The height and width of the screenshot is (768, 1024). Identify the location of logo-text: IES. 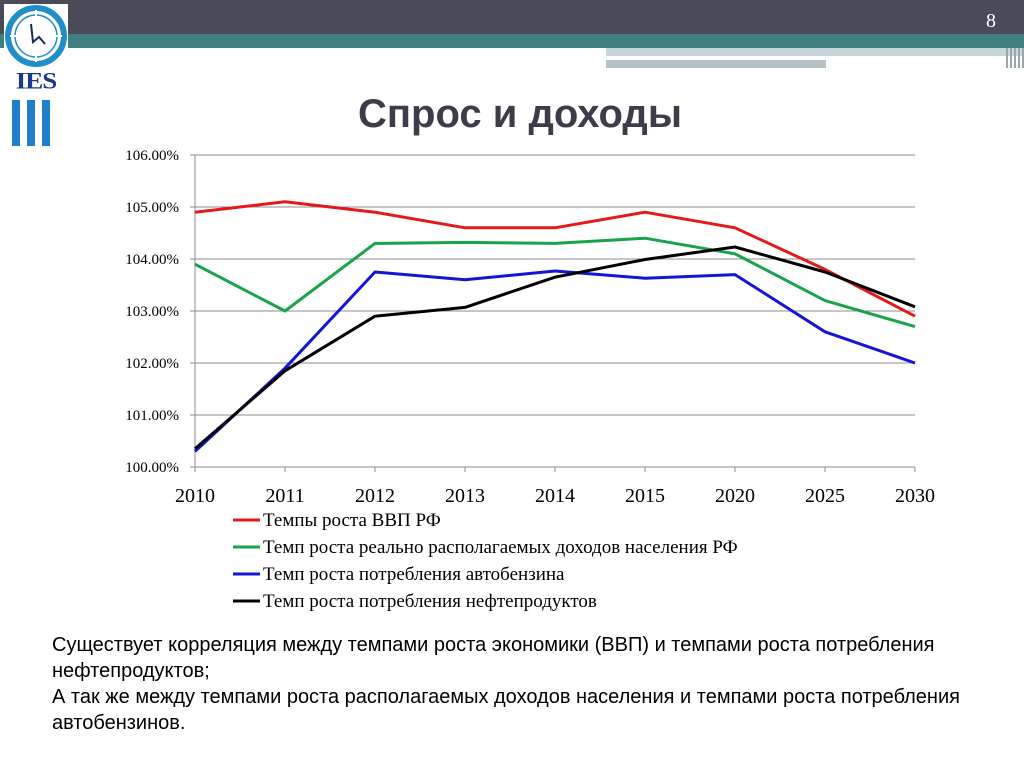
(36, 81).